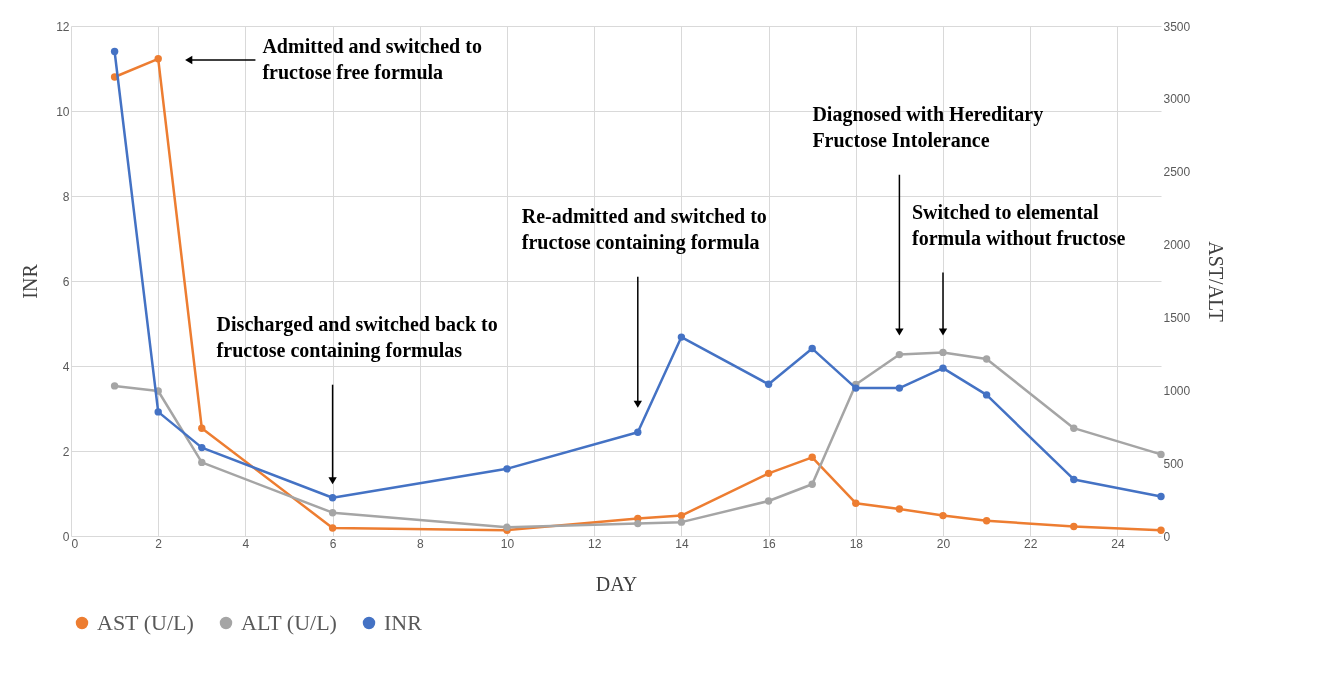 This screenshot has width=1329, height=698. I want to click on x-tick-label: 16, so click(769, 543).